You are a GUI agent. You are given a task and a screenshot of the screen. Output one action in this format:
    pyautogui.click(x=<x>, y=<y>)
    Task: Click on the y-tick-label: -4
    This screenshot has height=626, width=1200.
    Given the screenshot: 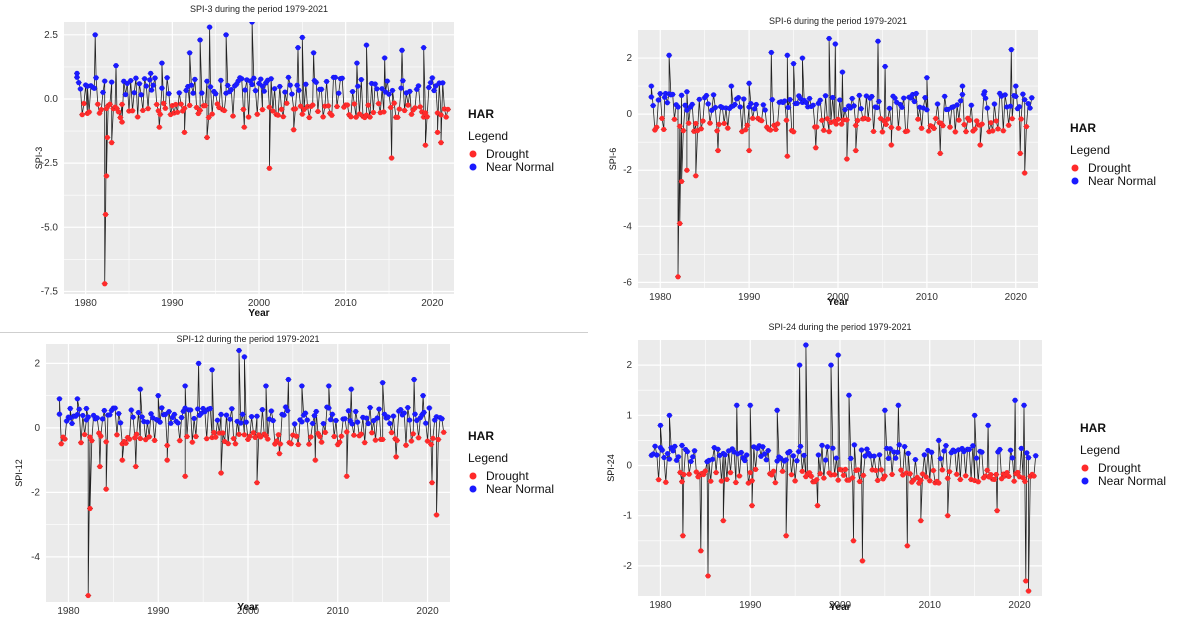 What is the action you would take?
    pyautogui.click(x=627, y=226)
    